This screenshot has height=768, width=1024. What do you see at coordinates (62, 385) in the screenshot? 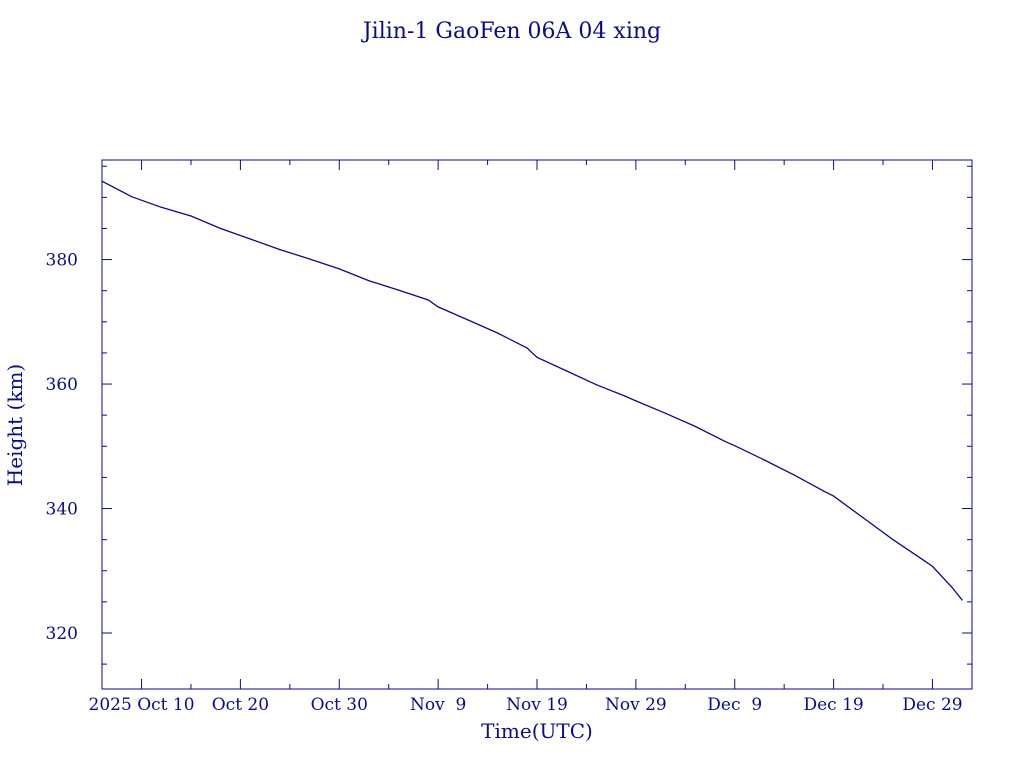
I see `y-tick-label: 360` at bounding box center [62, 385].